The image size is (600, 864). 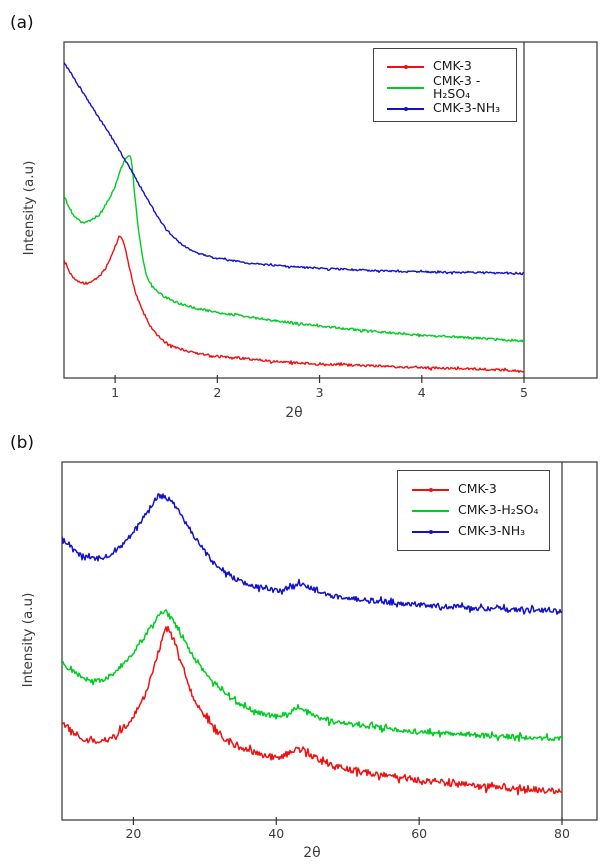 I want to click on legend-label: CMK-3 -H₂SO₄, so click(x=457, y=87).